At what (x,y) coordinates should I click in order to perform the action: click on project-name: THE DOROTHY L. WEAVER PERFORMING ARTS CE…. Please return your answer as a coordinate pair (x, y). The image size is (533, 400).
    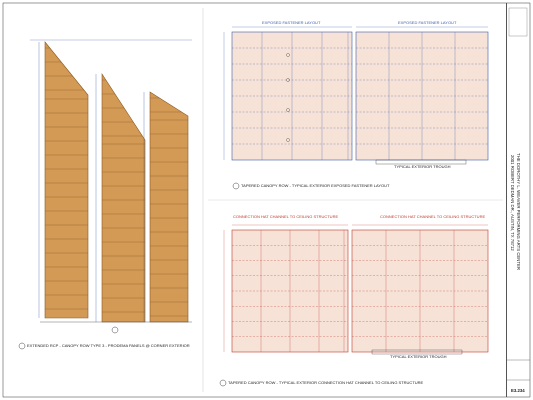
    Looking at the image, I should click on (518, 211).